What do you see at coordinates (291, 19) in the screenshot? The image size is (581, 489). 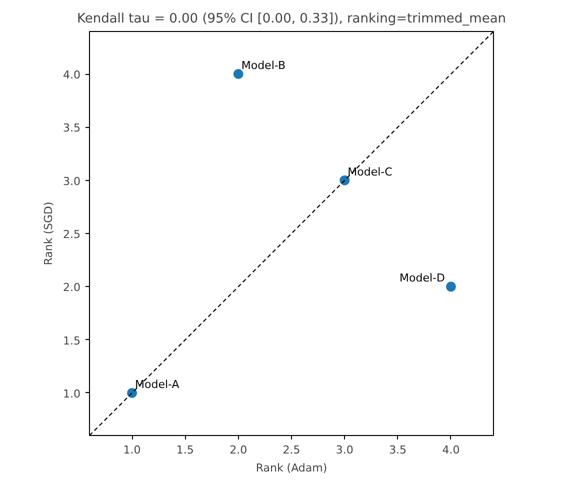 I see `chart-title: Kendall tau = 0.00 (95% CI [0.00, 0.33]), ranking=trimmed_mean` at bounding box center [291, 19].